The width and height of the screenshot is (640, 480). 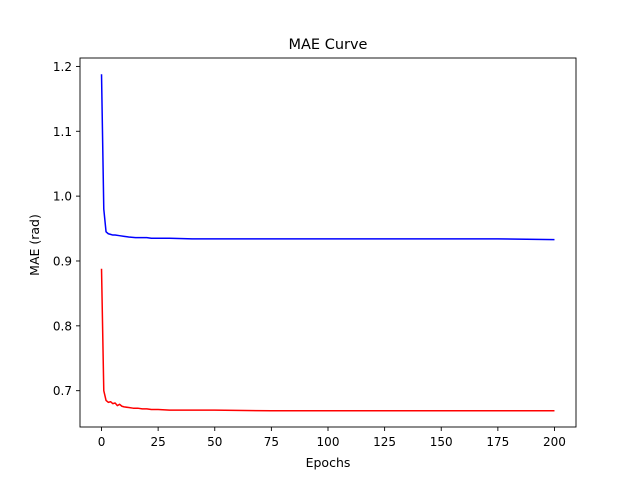 What do you see at coordinates (328, 442) in the screenshot?
I see `x-tick-label: 100` at bounding box center [328, 442].